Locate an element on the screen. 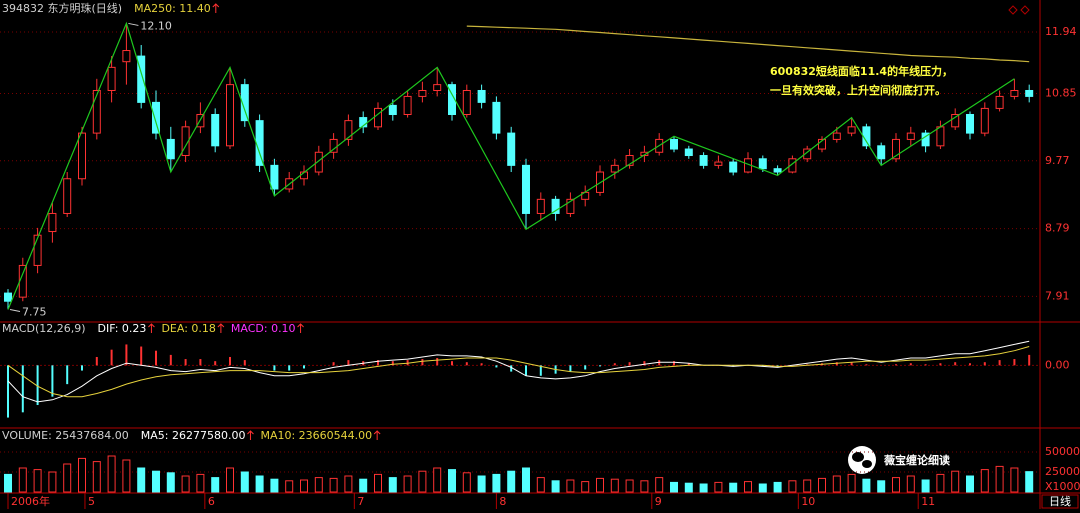 This screenshot has height=513, width=1080. indicator-label: DIF: 0.23 is located at coordinates (122, 328).